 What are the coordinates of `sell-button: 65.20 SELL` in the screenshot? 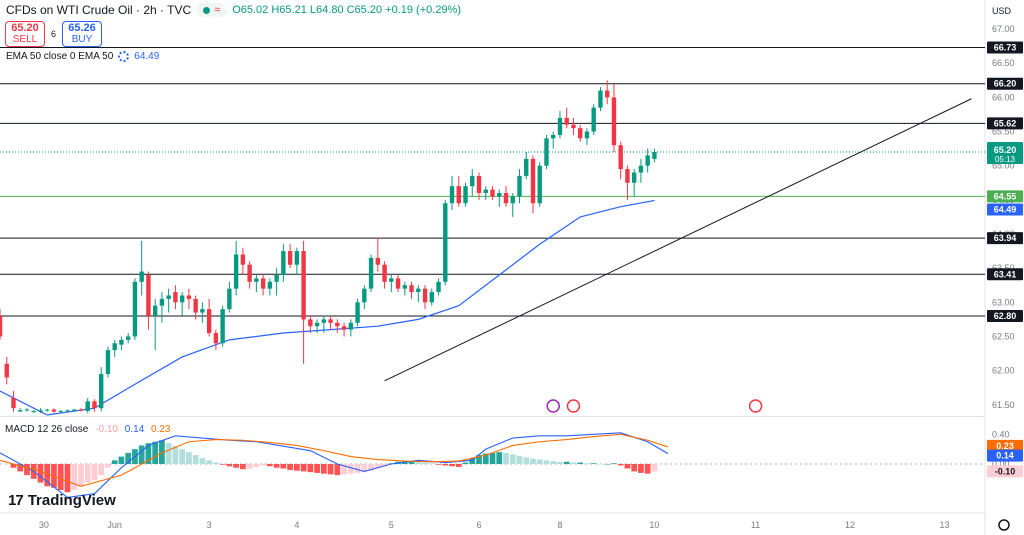 It's located at (25, 34).